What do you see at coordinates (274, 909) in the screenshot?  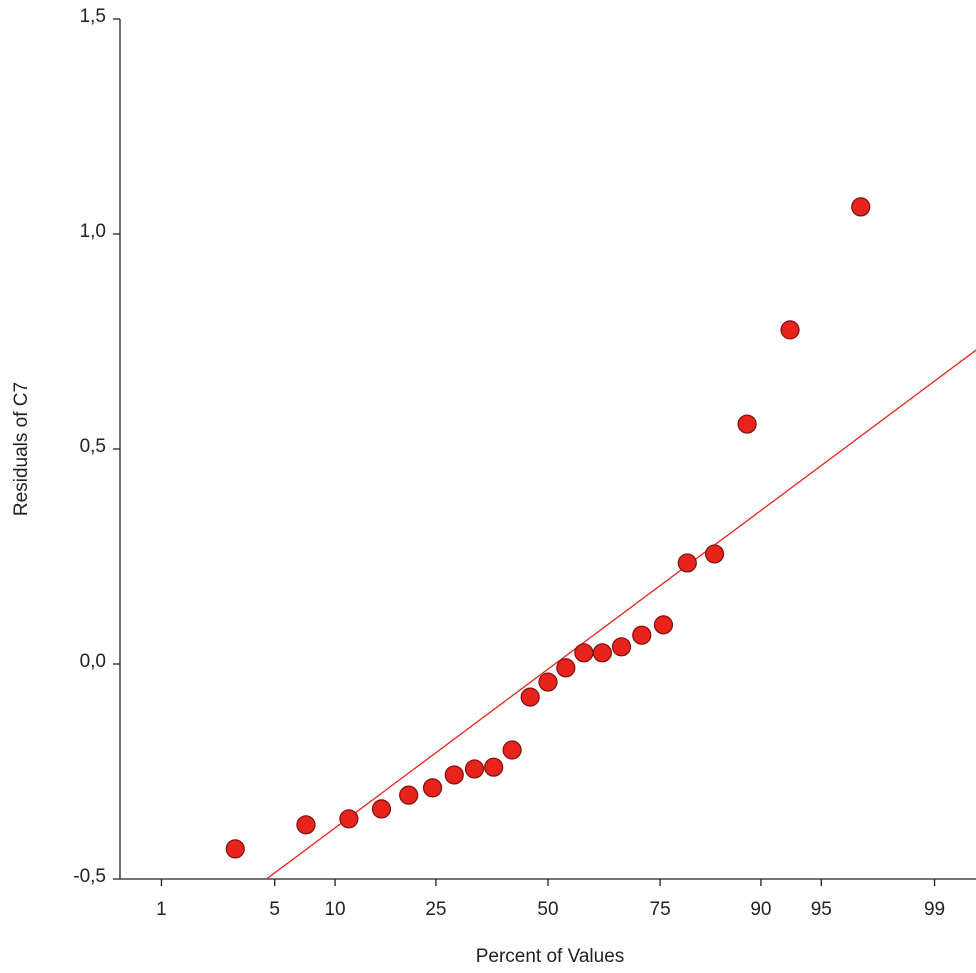 I see `x-tick-label: 5` at bounding box center [274, 909].